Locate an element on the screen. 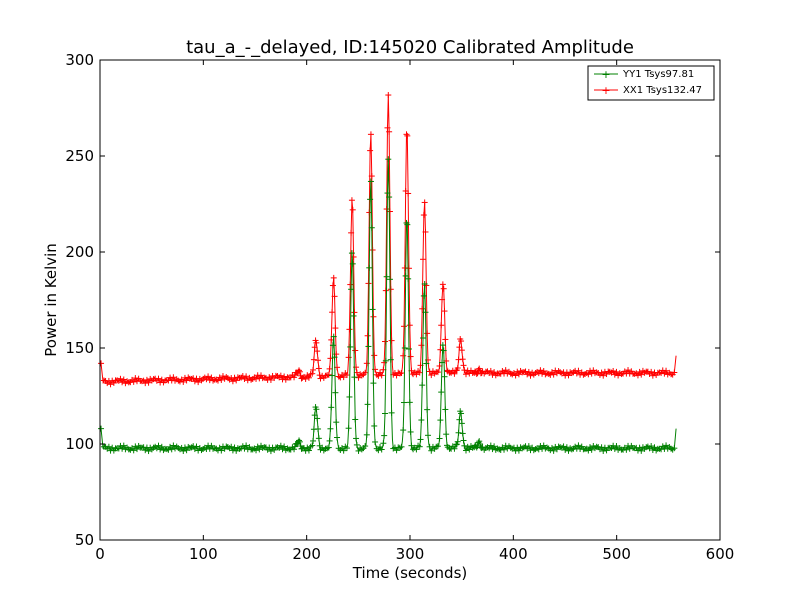  legend-marker-yy1: + is located at coordinates (605, 74).